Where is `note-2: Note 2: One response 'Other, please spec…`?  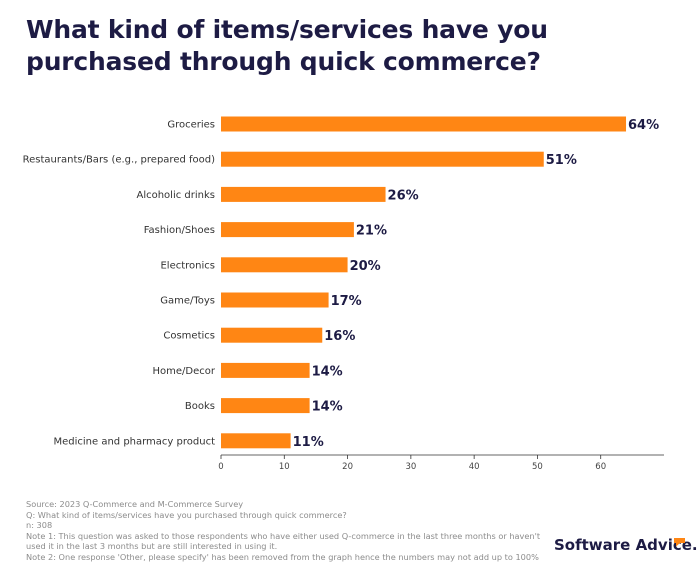
note-2: Note 2: One response 'Other, please spec… is located at coordinates (282, 556).